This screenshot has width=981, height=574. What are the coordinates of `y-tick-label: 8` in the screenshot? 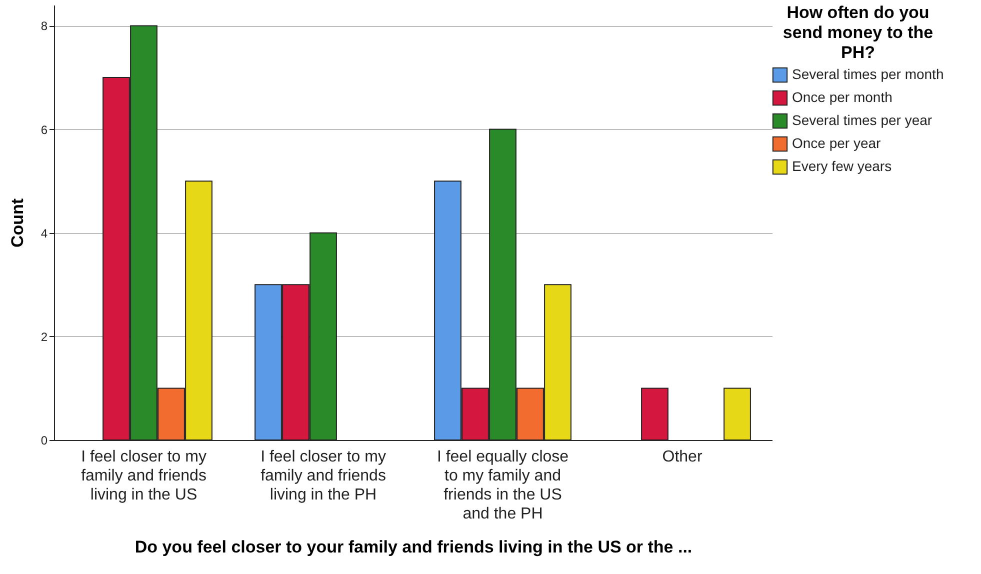 It's located at (44, 26).